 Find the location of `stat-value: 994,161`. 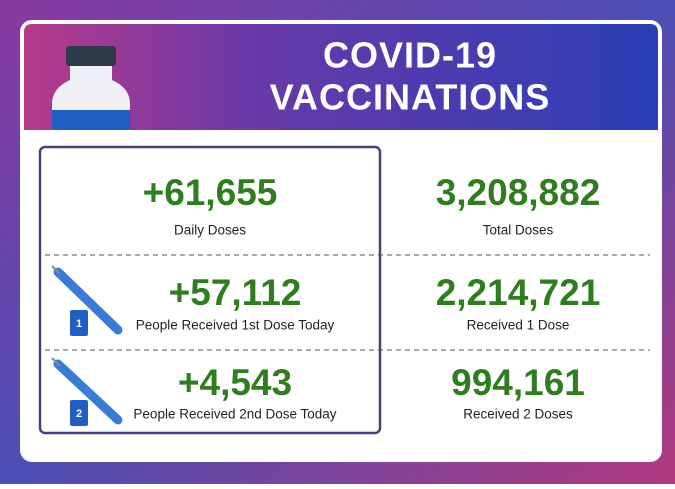

stat-value: 994,161 is located at coordinates (518, 382).